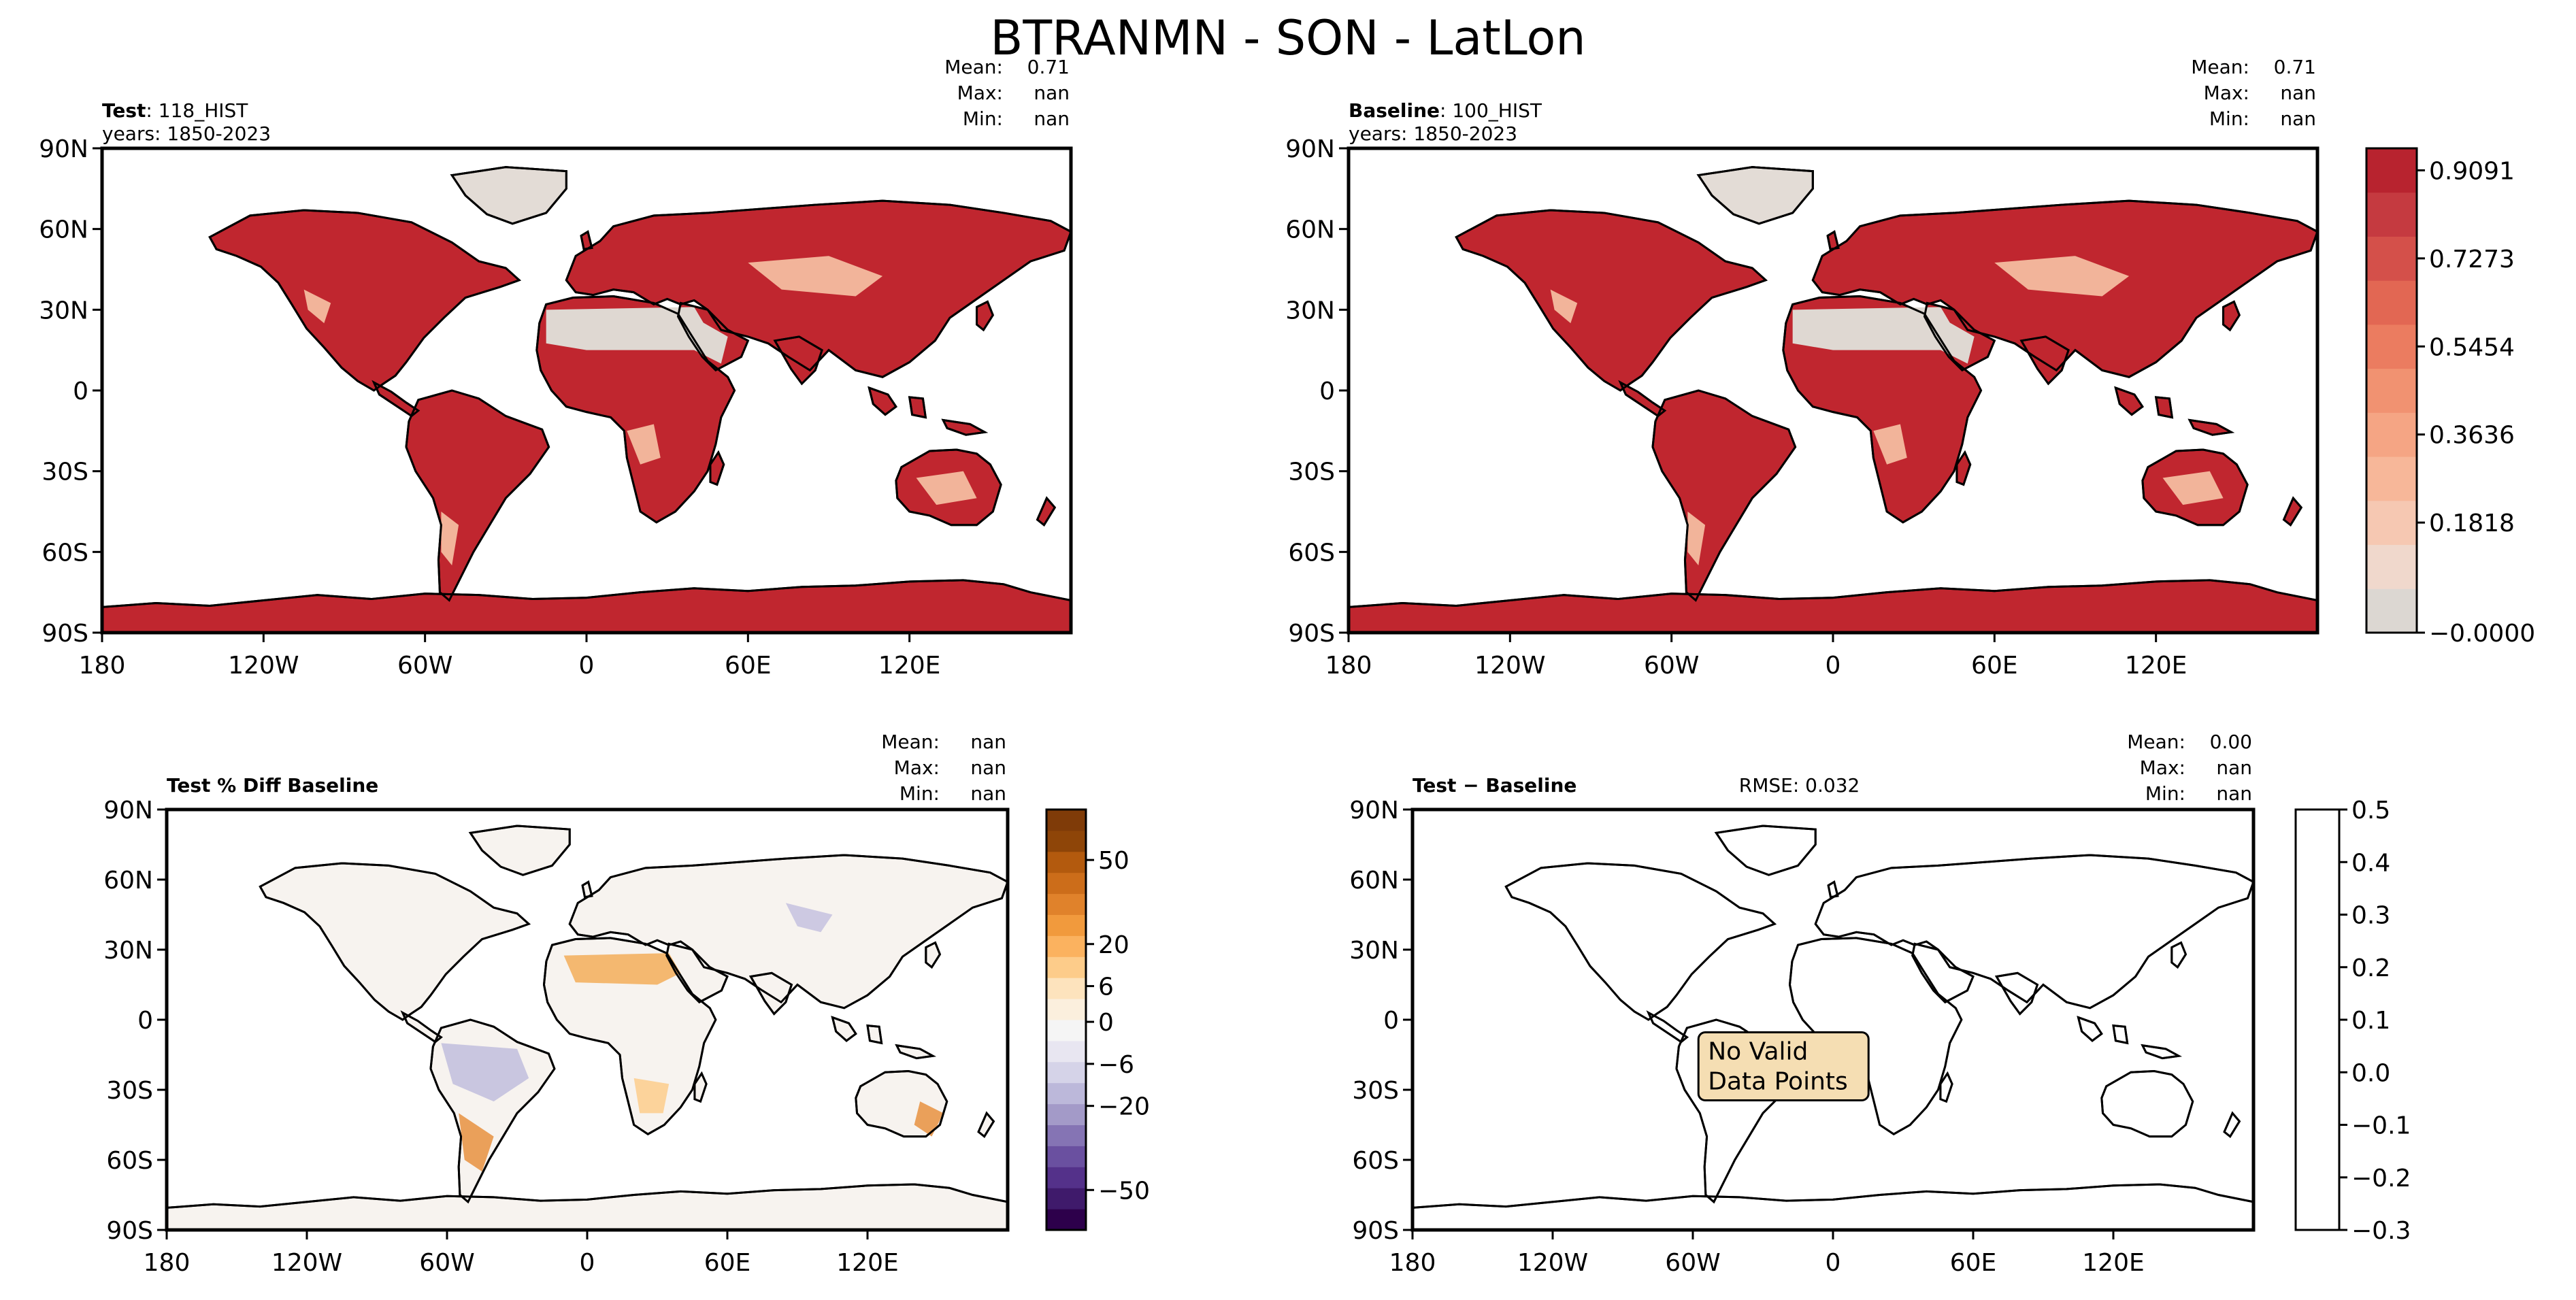  I want to click on colorbar-tick-label: 0.4, so click(2370, 863).